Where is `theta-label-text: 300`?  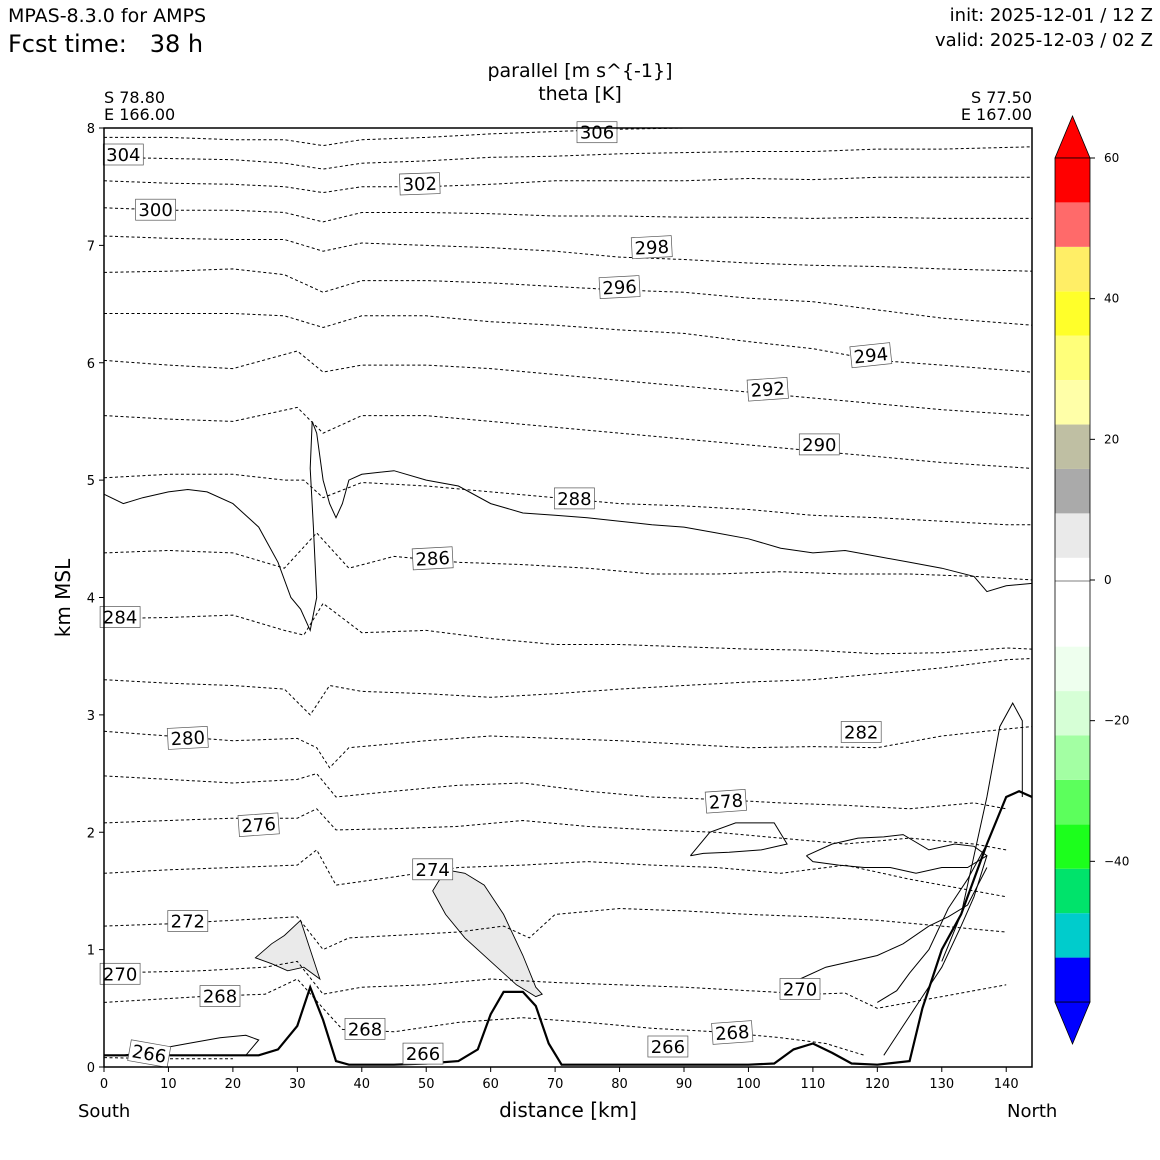 theta-label-text: 300 is located at coordinates (155, 210).